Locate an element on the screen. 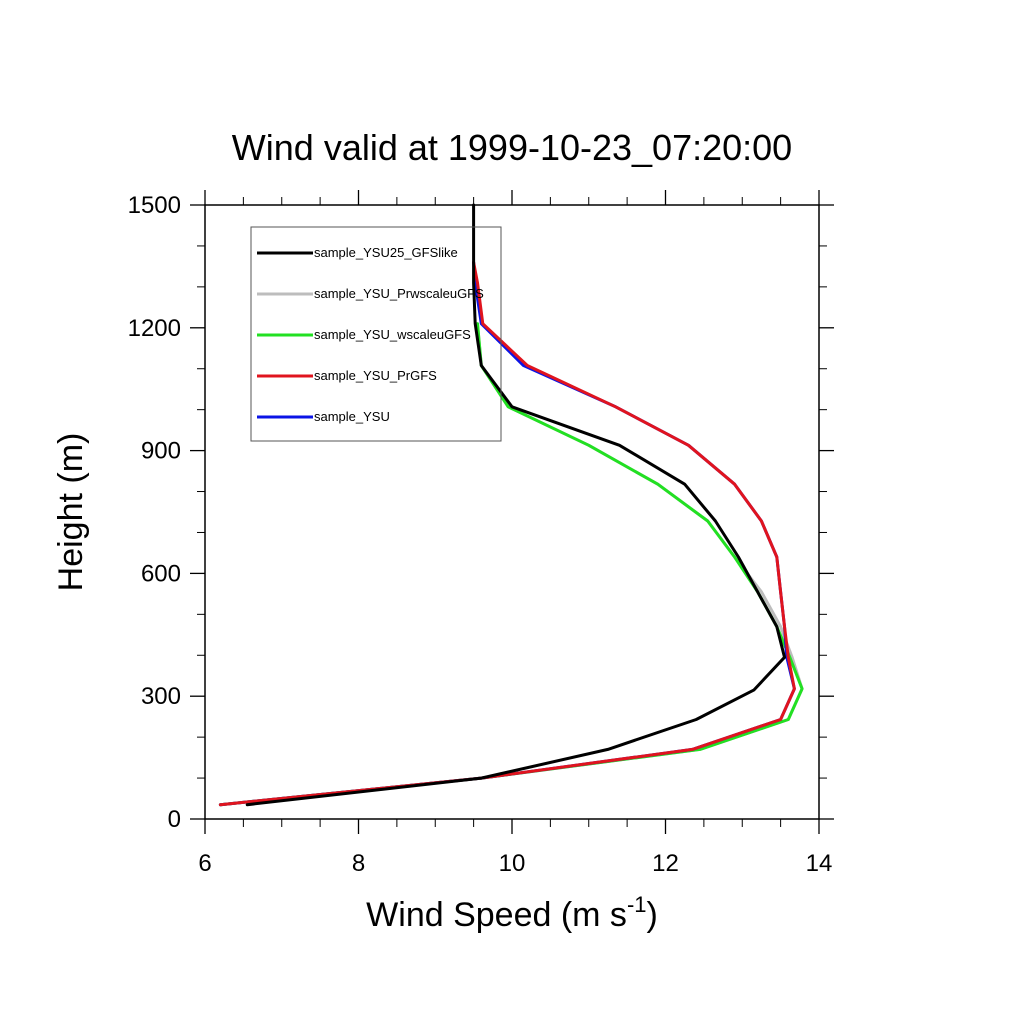 Image resolution: width=1024 pixels, height=1024 pixels. legend-label-sample-ysu-prgfs: sample_YSU_PrGFS is located at coordinates (375, 375).